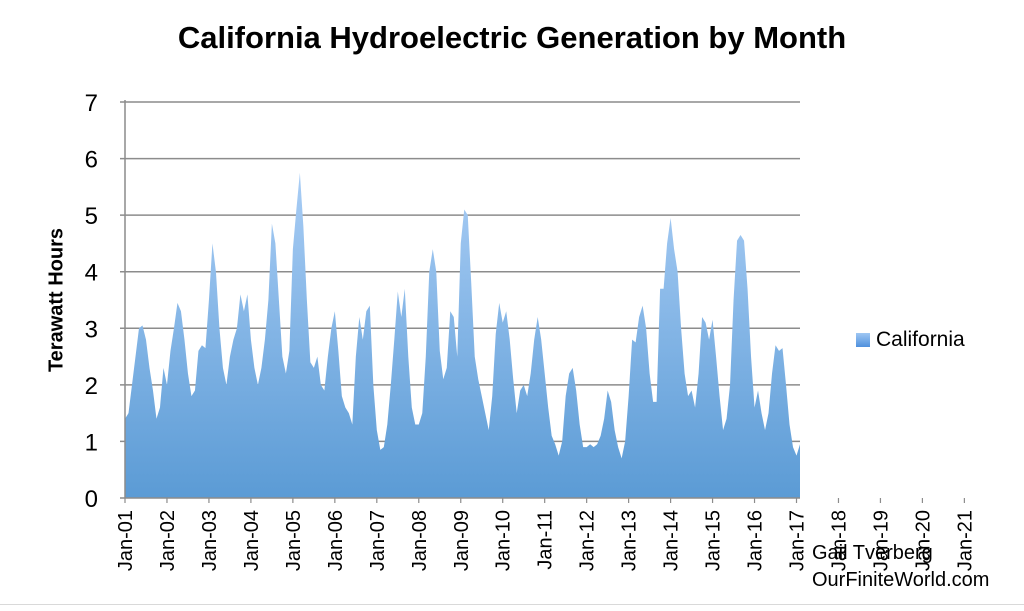 Image resolution: width=1024 pixels, height=611 pixels. What do you see at coordinates (252, 540) in the screenshot?
I see `x-tick-label: Jan-04` at bounding box center [252, 540].